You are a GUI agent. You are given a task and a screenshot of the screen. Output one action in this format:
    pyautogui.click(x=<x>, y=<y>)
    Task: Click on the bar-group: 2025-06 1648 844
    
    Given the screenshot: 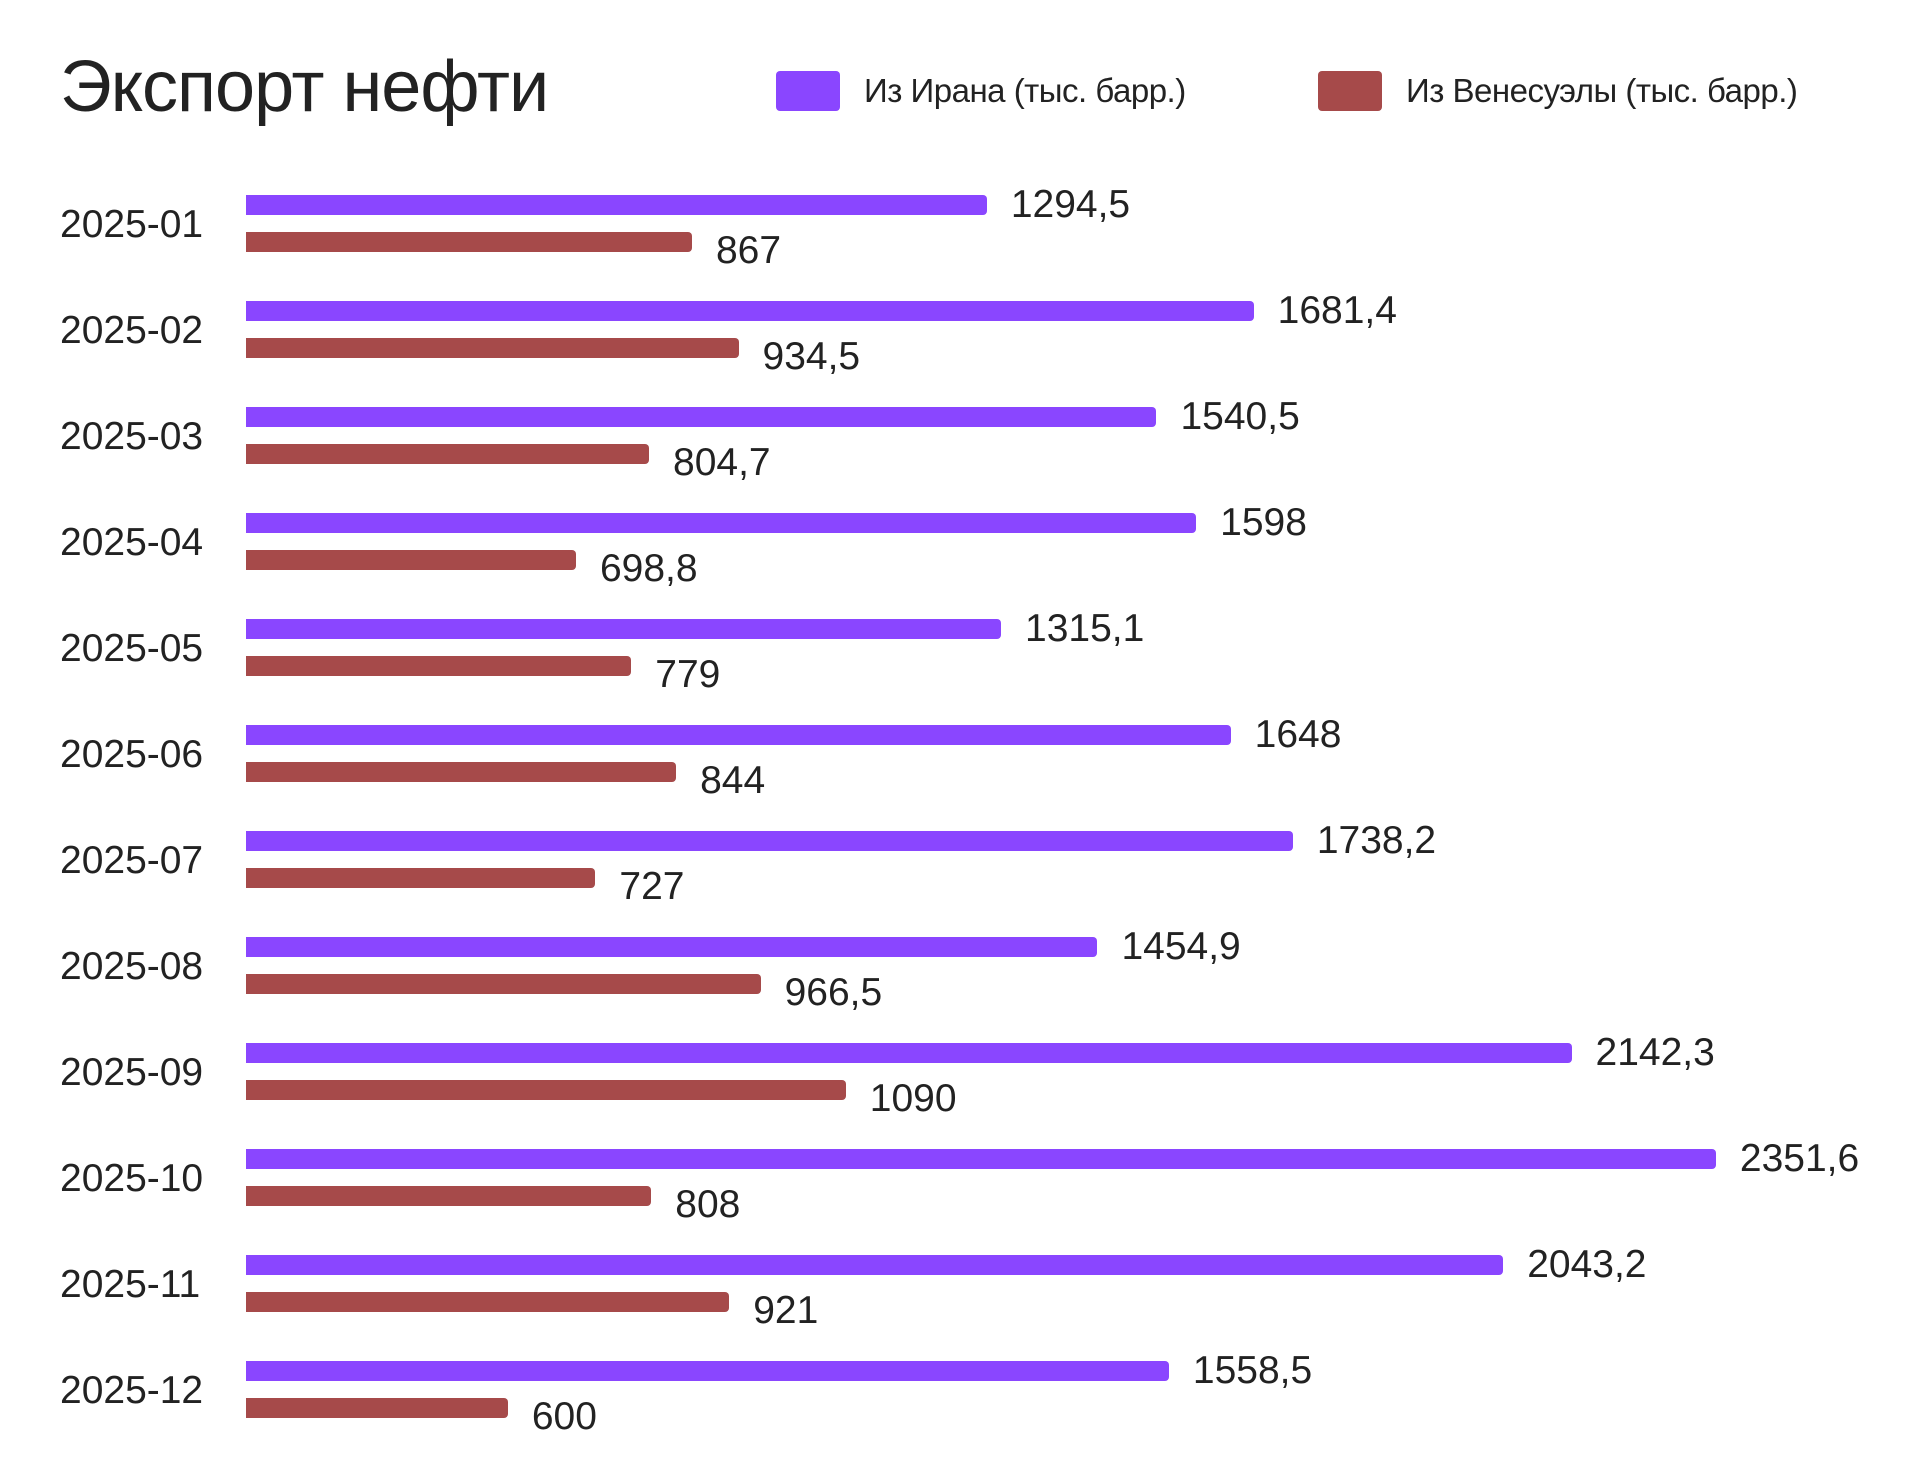 What is the action you would take?
    pyautogui.click(x=960, y=772)
    